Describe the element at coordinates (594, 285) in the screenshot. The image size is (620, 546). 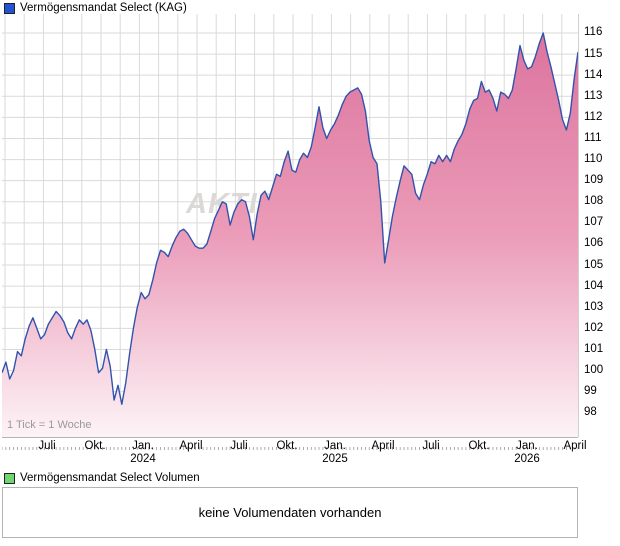
I see `y-axis-label: 104` at that location.